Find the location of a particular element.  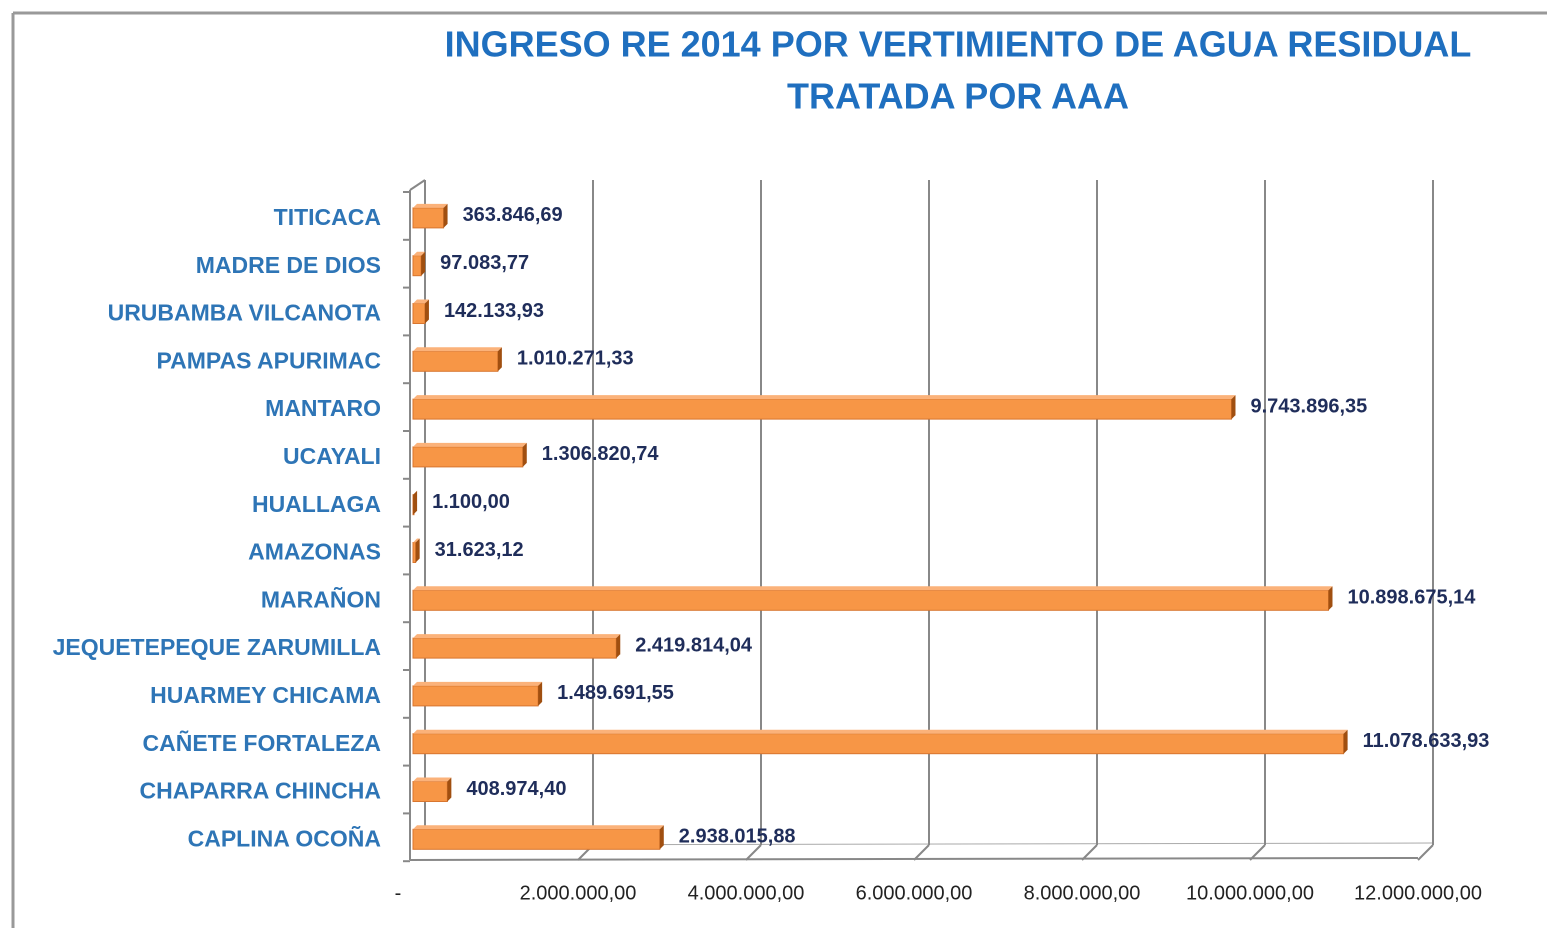

data-label: 9.743.896,35 is located at coordinates (1308, 406).